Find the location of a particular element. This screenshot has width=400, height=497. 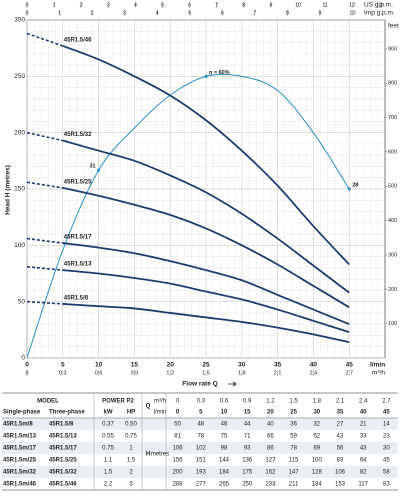

x-unit: l/min is located at coordinates (377, 365).